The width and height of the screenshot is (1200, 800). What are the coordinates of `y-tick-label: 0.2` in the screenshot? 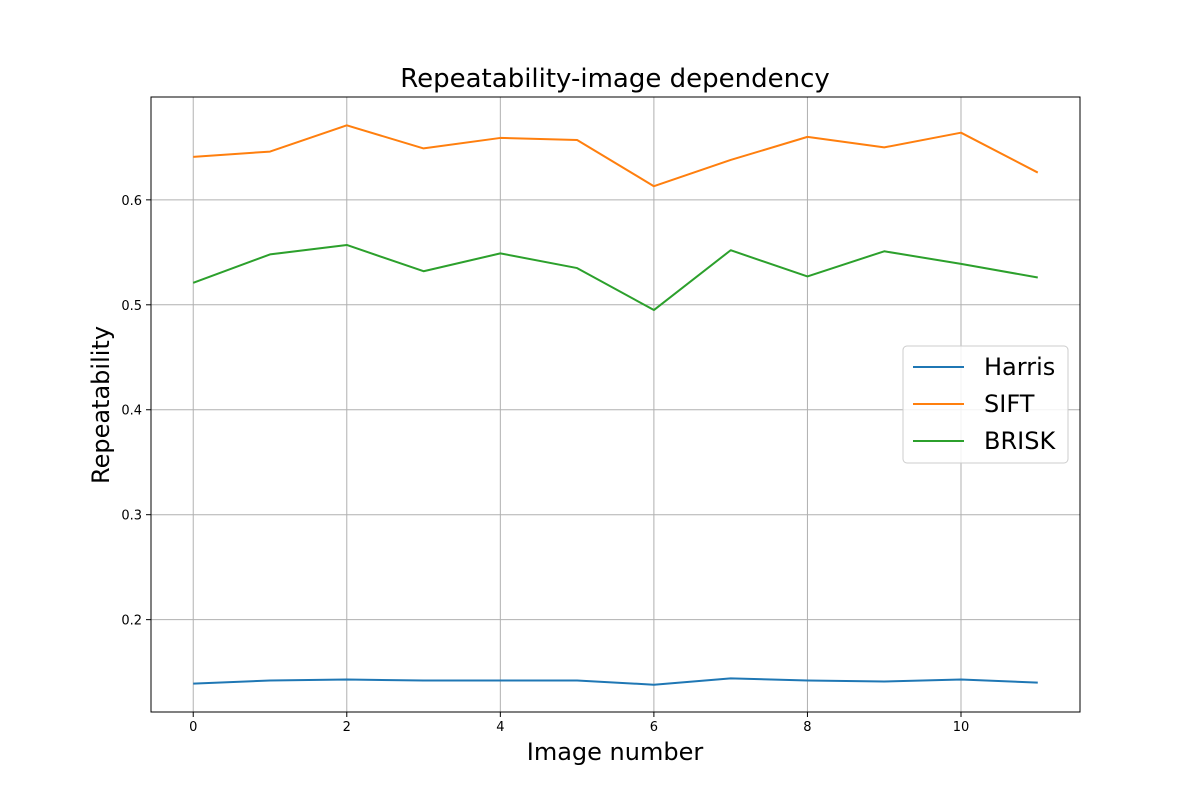 It's located at (131, 621).